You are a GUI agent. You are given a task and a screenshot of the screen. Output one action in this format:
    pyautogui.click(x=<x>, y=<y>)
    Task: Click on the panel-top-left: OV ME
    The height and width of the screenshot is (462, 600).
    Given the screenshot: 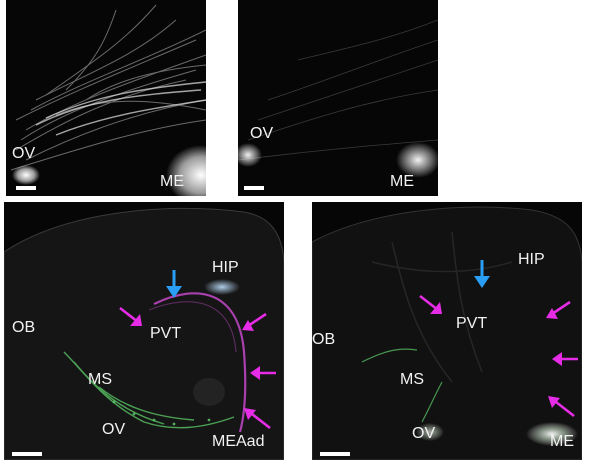 What is the action you would take?
    pyautogui.click(x=106, y=98)
    